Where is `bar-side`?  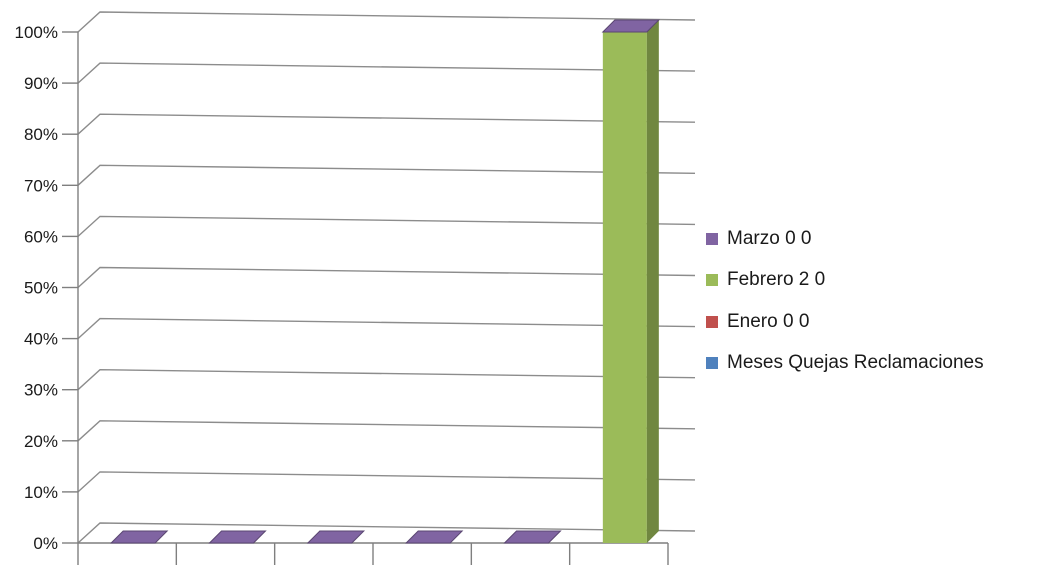 bar-side is located at coordinates (652, 281).